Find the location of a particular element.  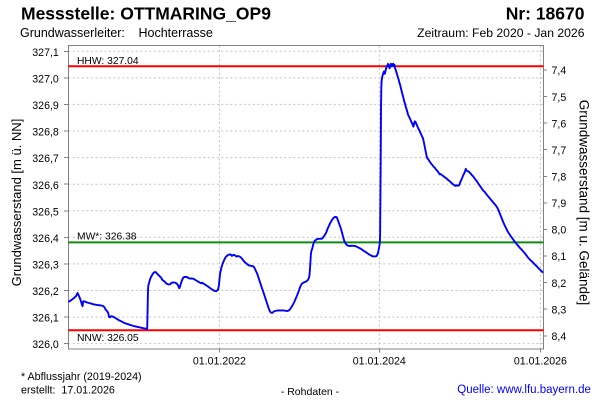

svg-text: 326,3 is located at coordinates (45, 266).